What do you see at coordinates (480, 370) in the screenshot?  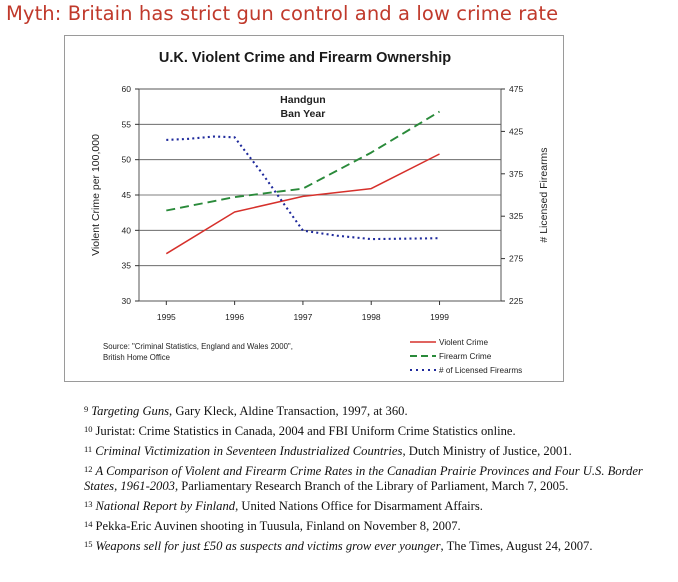 I see `legend-label-3: # of Licensed Firearms` at bounding box center [480, 370].